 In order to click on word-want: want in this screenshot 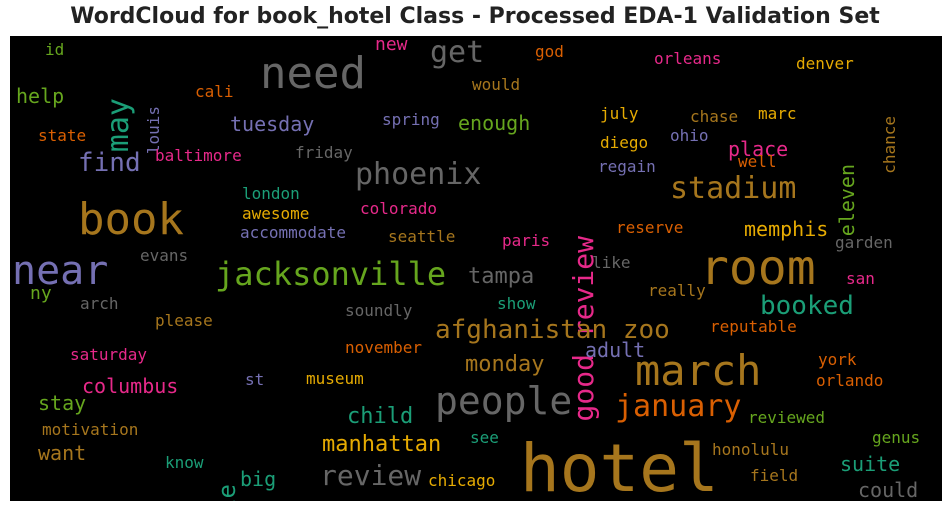, I will do `click(62, 453)`.